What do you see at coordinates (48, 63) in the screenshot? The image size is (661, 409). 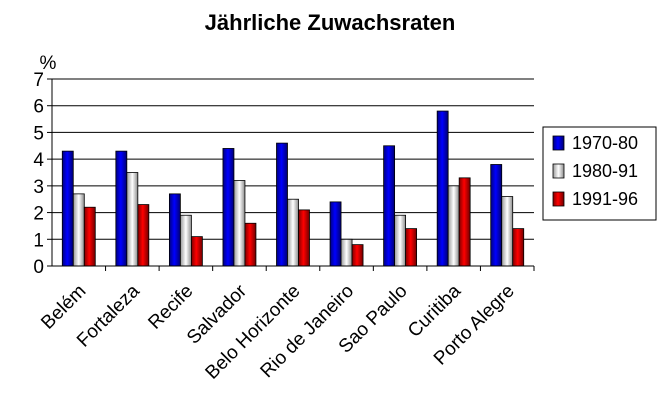 I see `y-axis-label: %` at bounding box center [48, 63].